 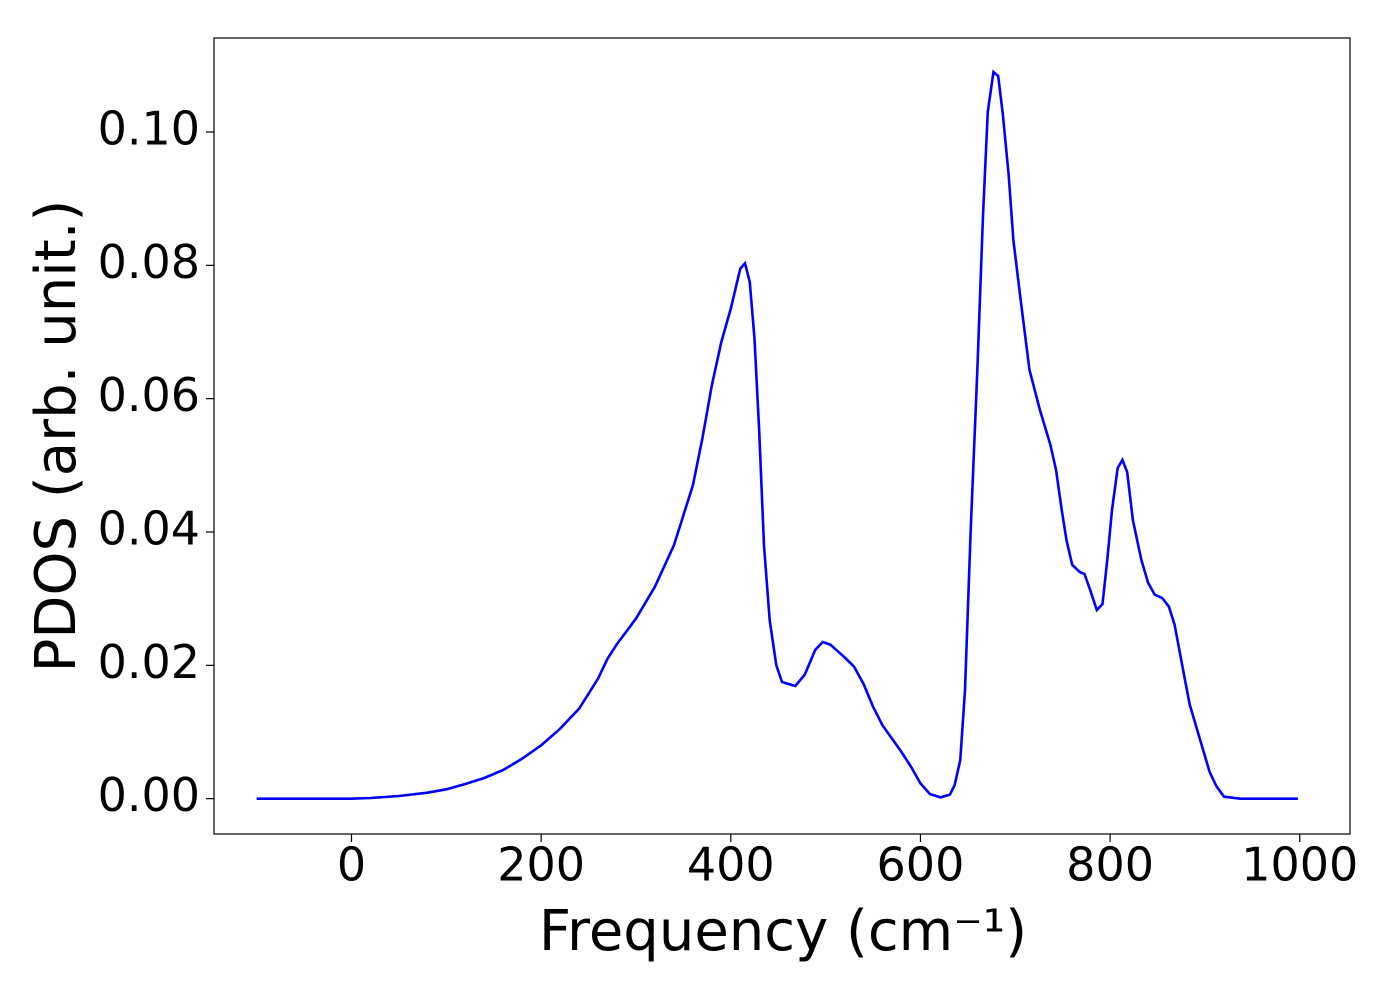 I want to click on x-axis-label: Frequency (cm⁻¹), so click(x=783, y=931).